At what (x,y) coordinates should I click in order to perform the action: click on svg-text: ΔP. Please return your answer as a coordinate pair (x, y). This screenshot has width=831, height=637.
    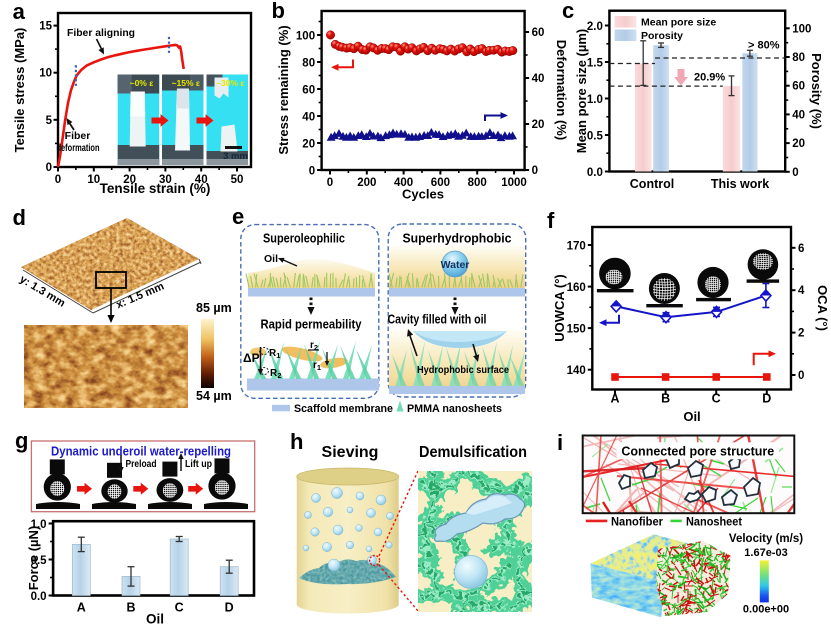
    Looking at the image, I should click on (251, 358).